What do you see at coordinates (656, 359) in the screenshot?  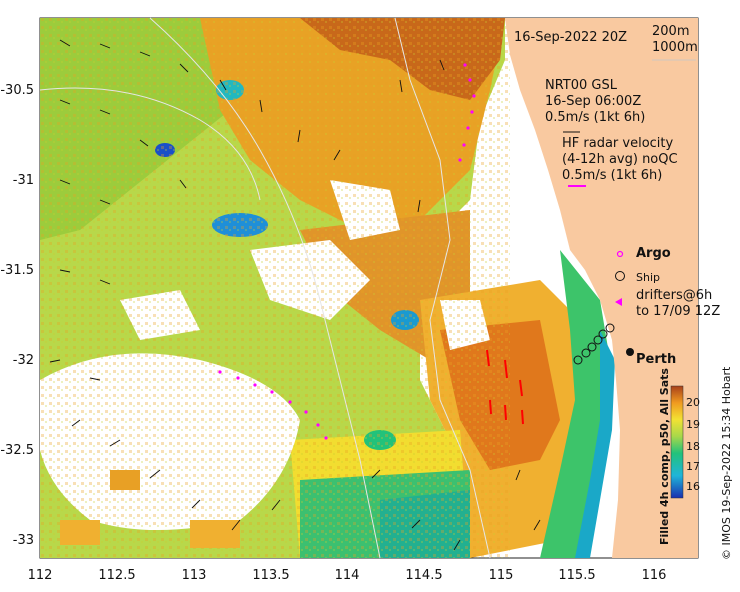 I see `city-label: Perth` at bounding box center [656, 359].